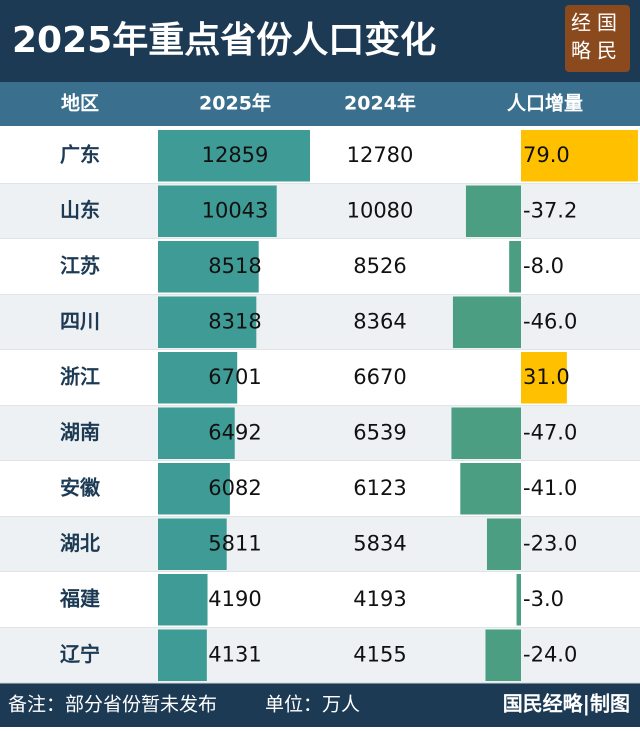 Image resolution: width=640 pixels, height=731 pixels. What do you see at coordinates (80, 487) in the screenshot?
I see `region: 安徽` at bounding box center [80, 487].